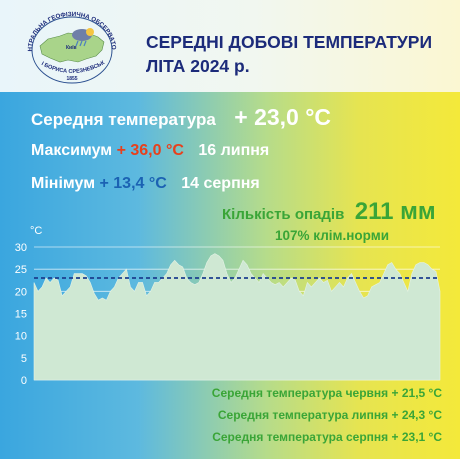 The width and height of the screenshot is (460, 459). What do you see at coordinates (289, 42) in the screenshot?
I see `title-line-1: СЕРЕДНІ ДОБОВІ ТЕМПЕРАТУРИ` at bounding box center [289, 42].